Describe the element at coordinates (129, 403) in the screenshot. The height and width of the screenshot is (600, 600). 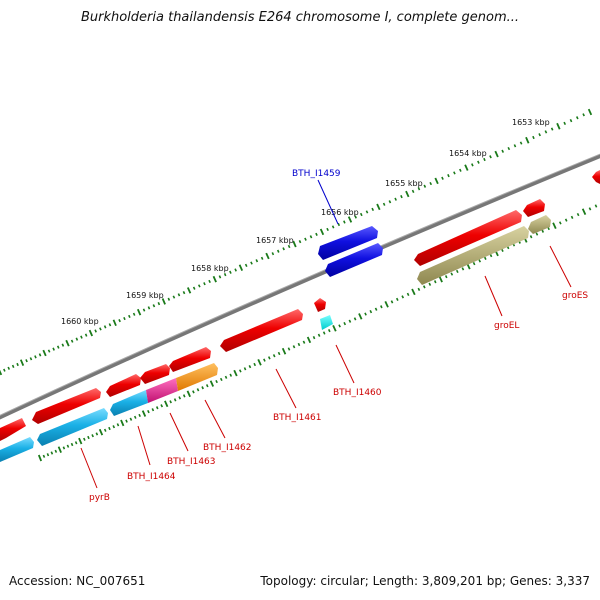
I see `gene-BTH_I1464` at that location.